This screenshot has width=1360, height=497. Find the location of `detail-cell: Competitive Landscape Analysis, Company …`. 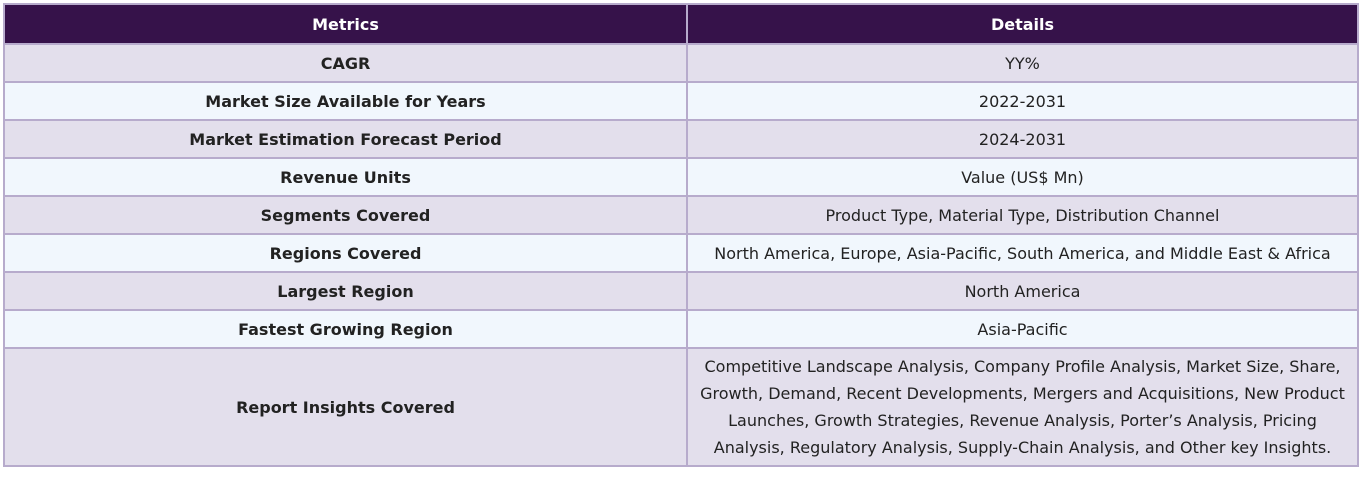

detail-cell: Competitive Landscape Analysis, Company … is located at coordinates (1022, 407).